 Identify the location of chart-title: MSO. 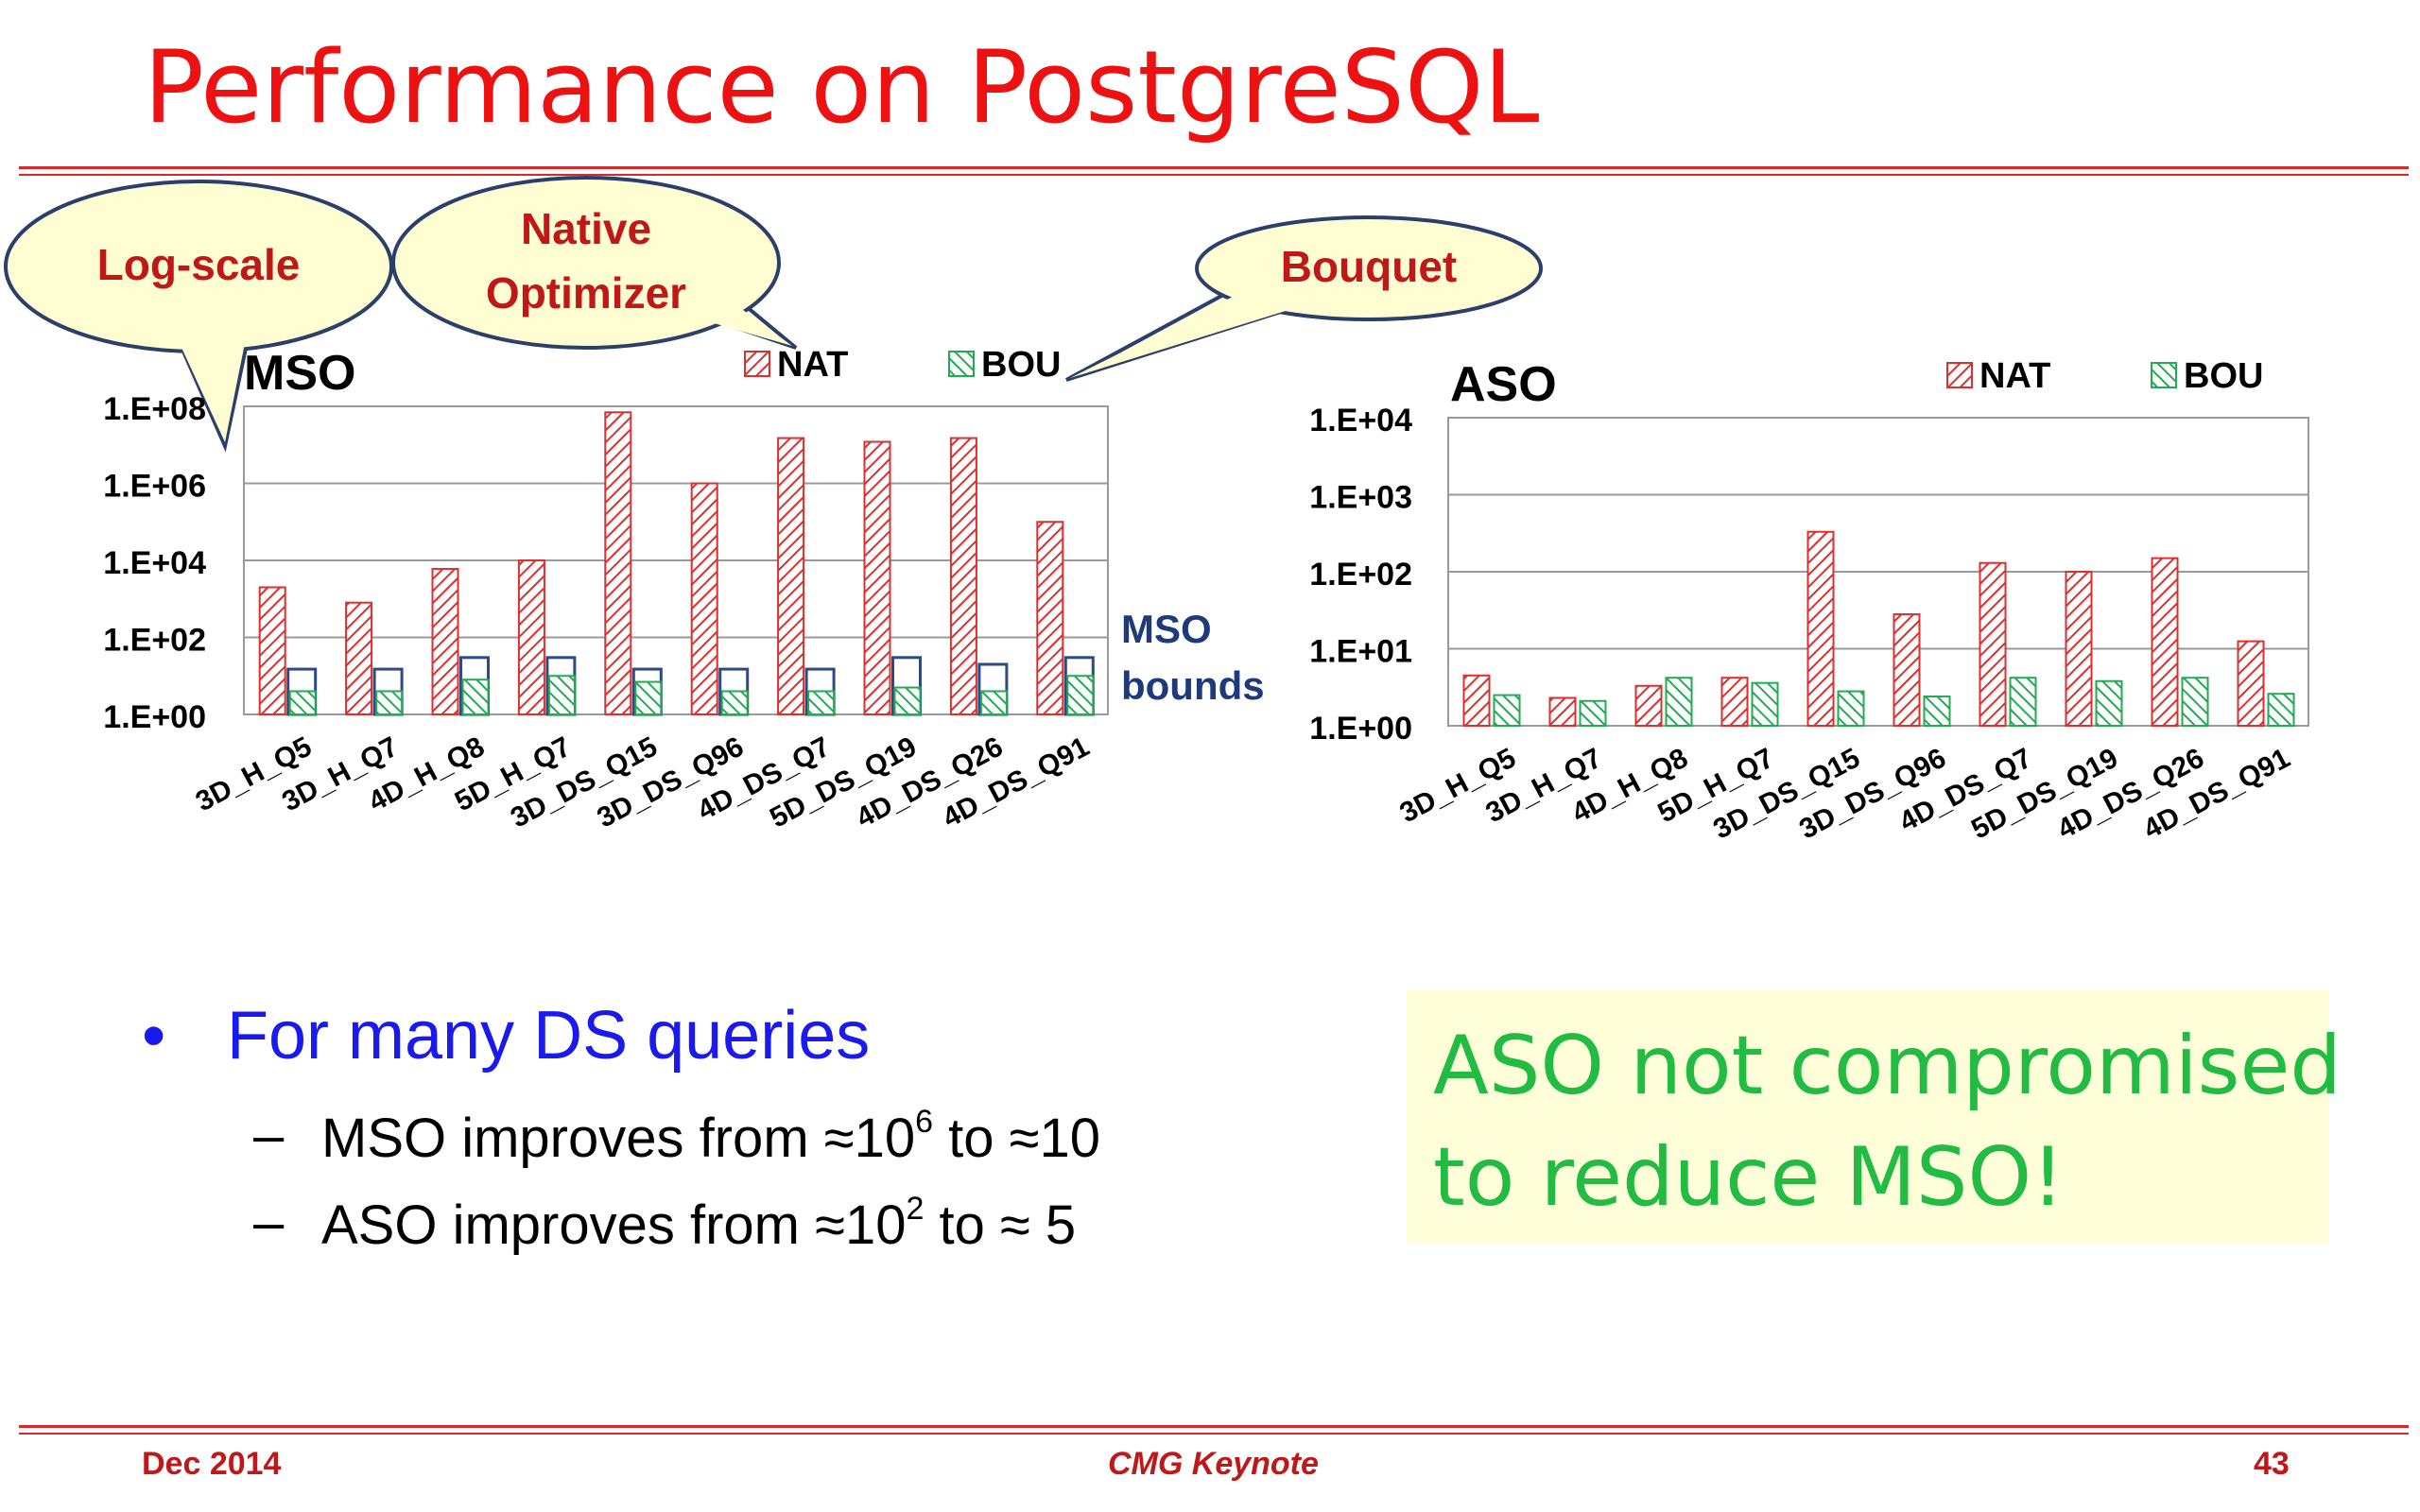
(299, 373).